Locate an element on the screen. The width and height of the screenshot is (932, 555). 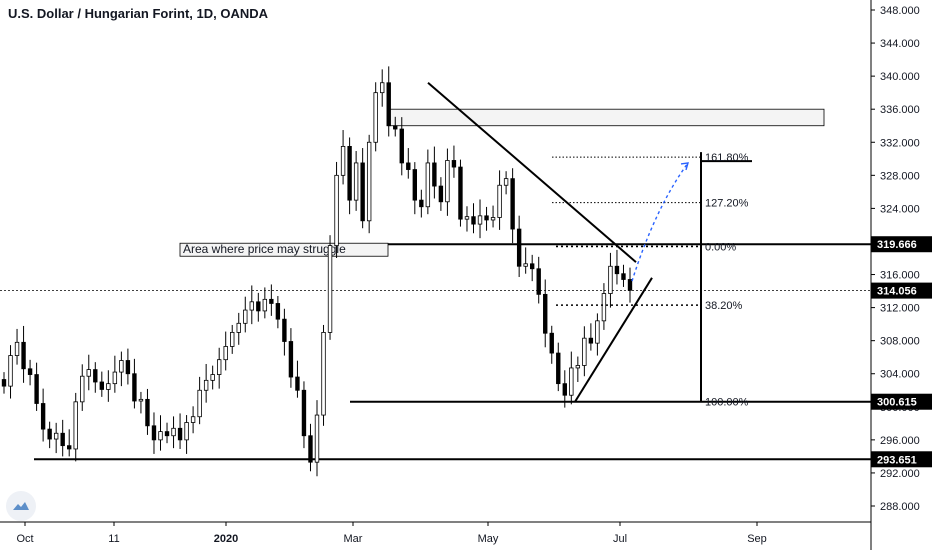
x-tick-label: Mar is located at coordinates (353, 539).